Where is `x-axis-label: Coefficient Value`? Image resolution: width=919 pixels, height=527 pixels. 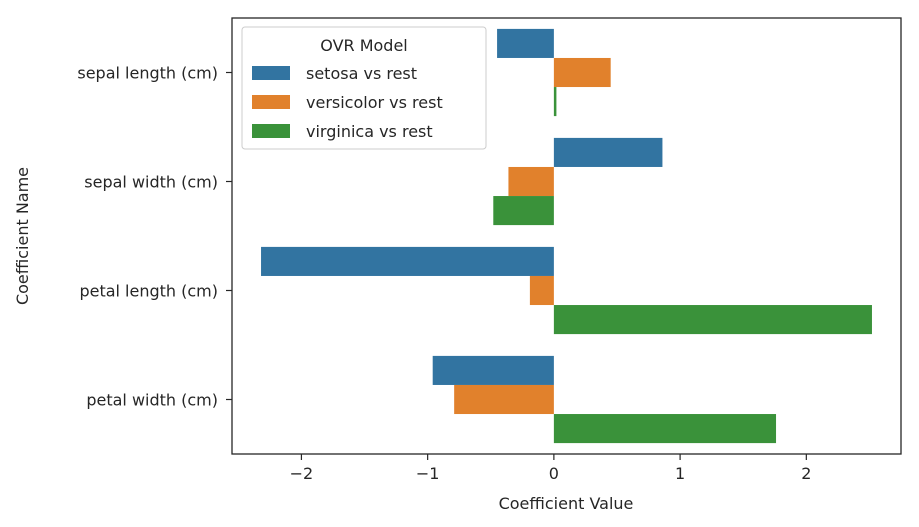 x-axis-label: Coefficient Value is located at coordinates (566, 503).